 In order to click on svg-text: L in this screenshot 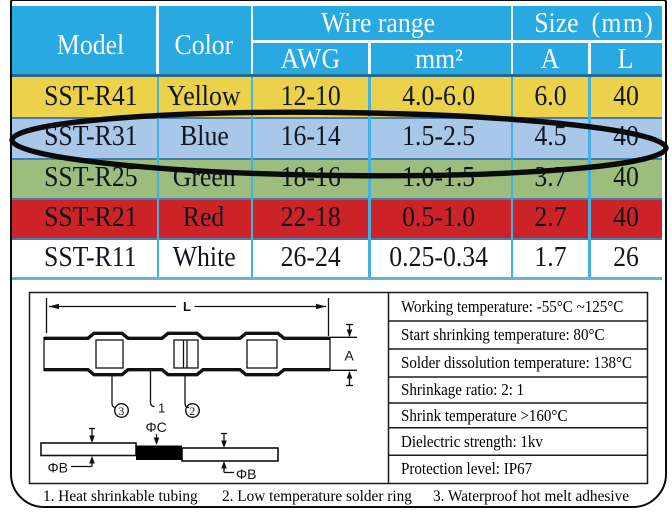, I will do `click(187, 306)`.